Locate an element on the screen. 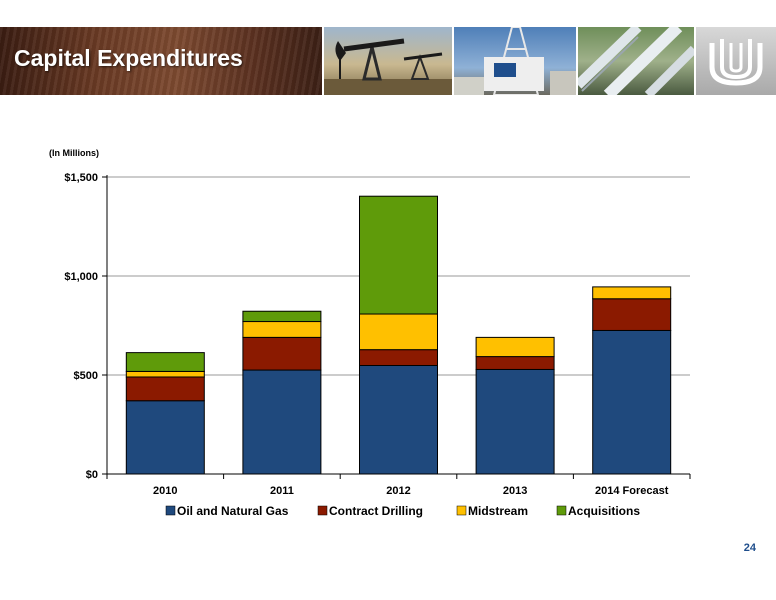  legend-label: Acquisitions is located at coordinates (604, 511).